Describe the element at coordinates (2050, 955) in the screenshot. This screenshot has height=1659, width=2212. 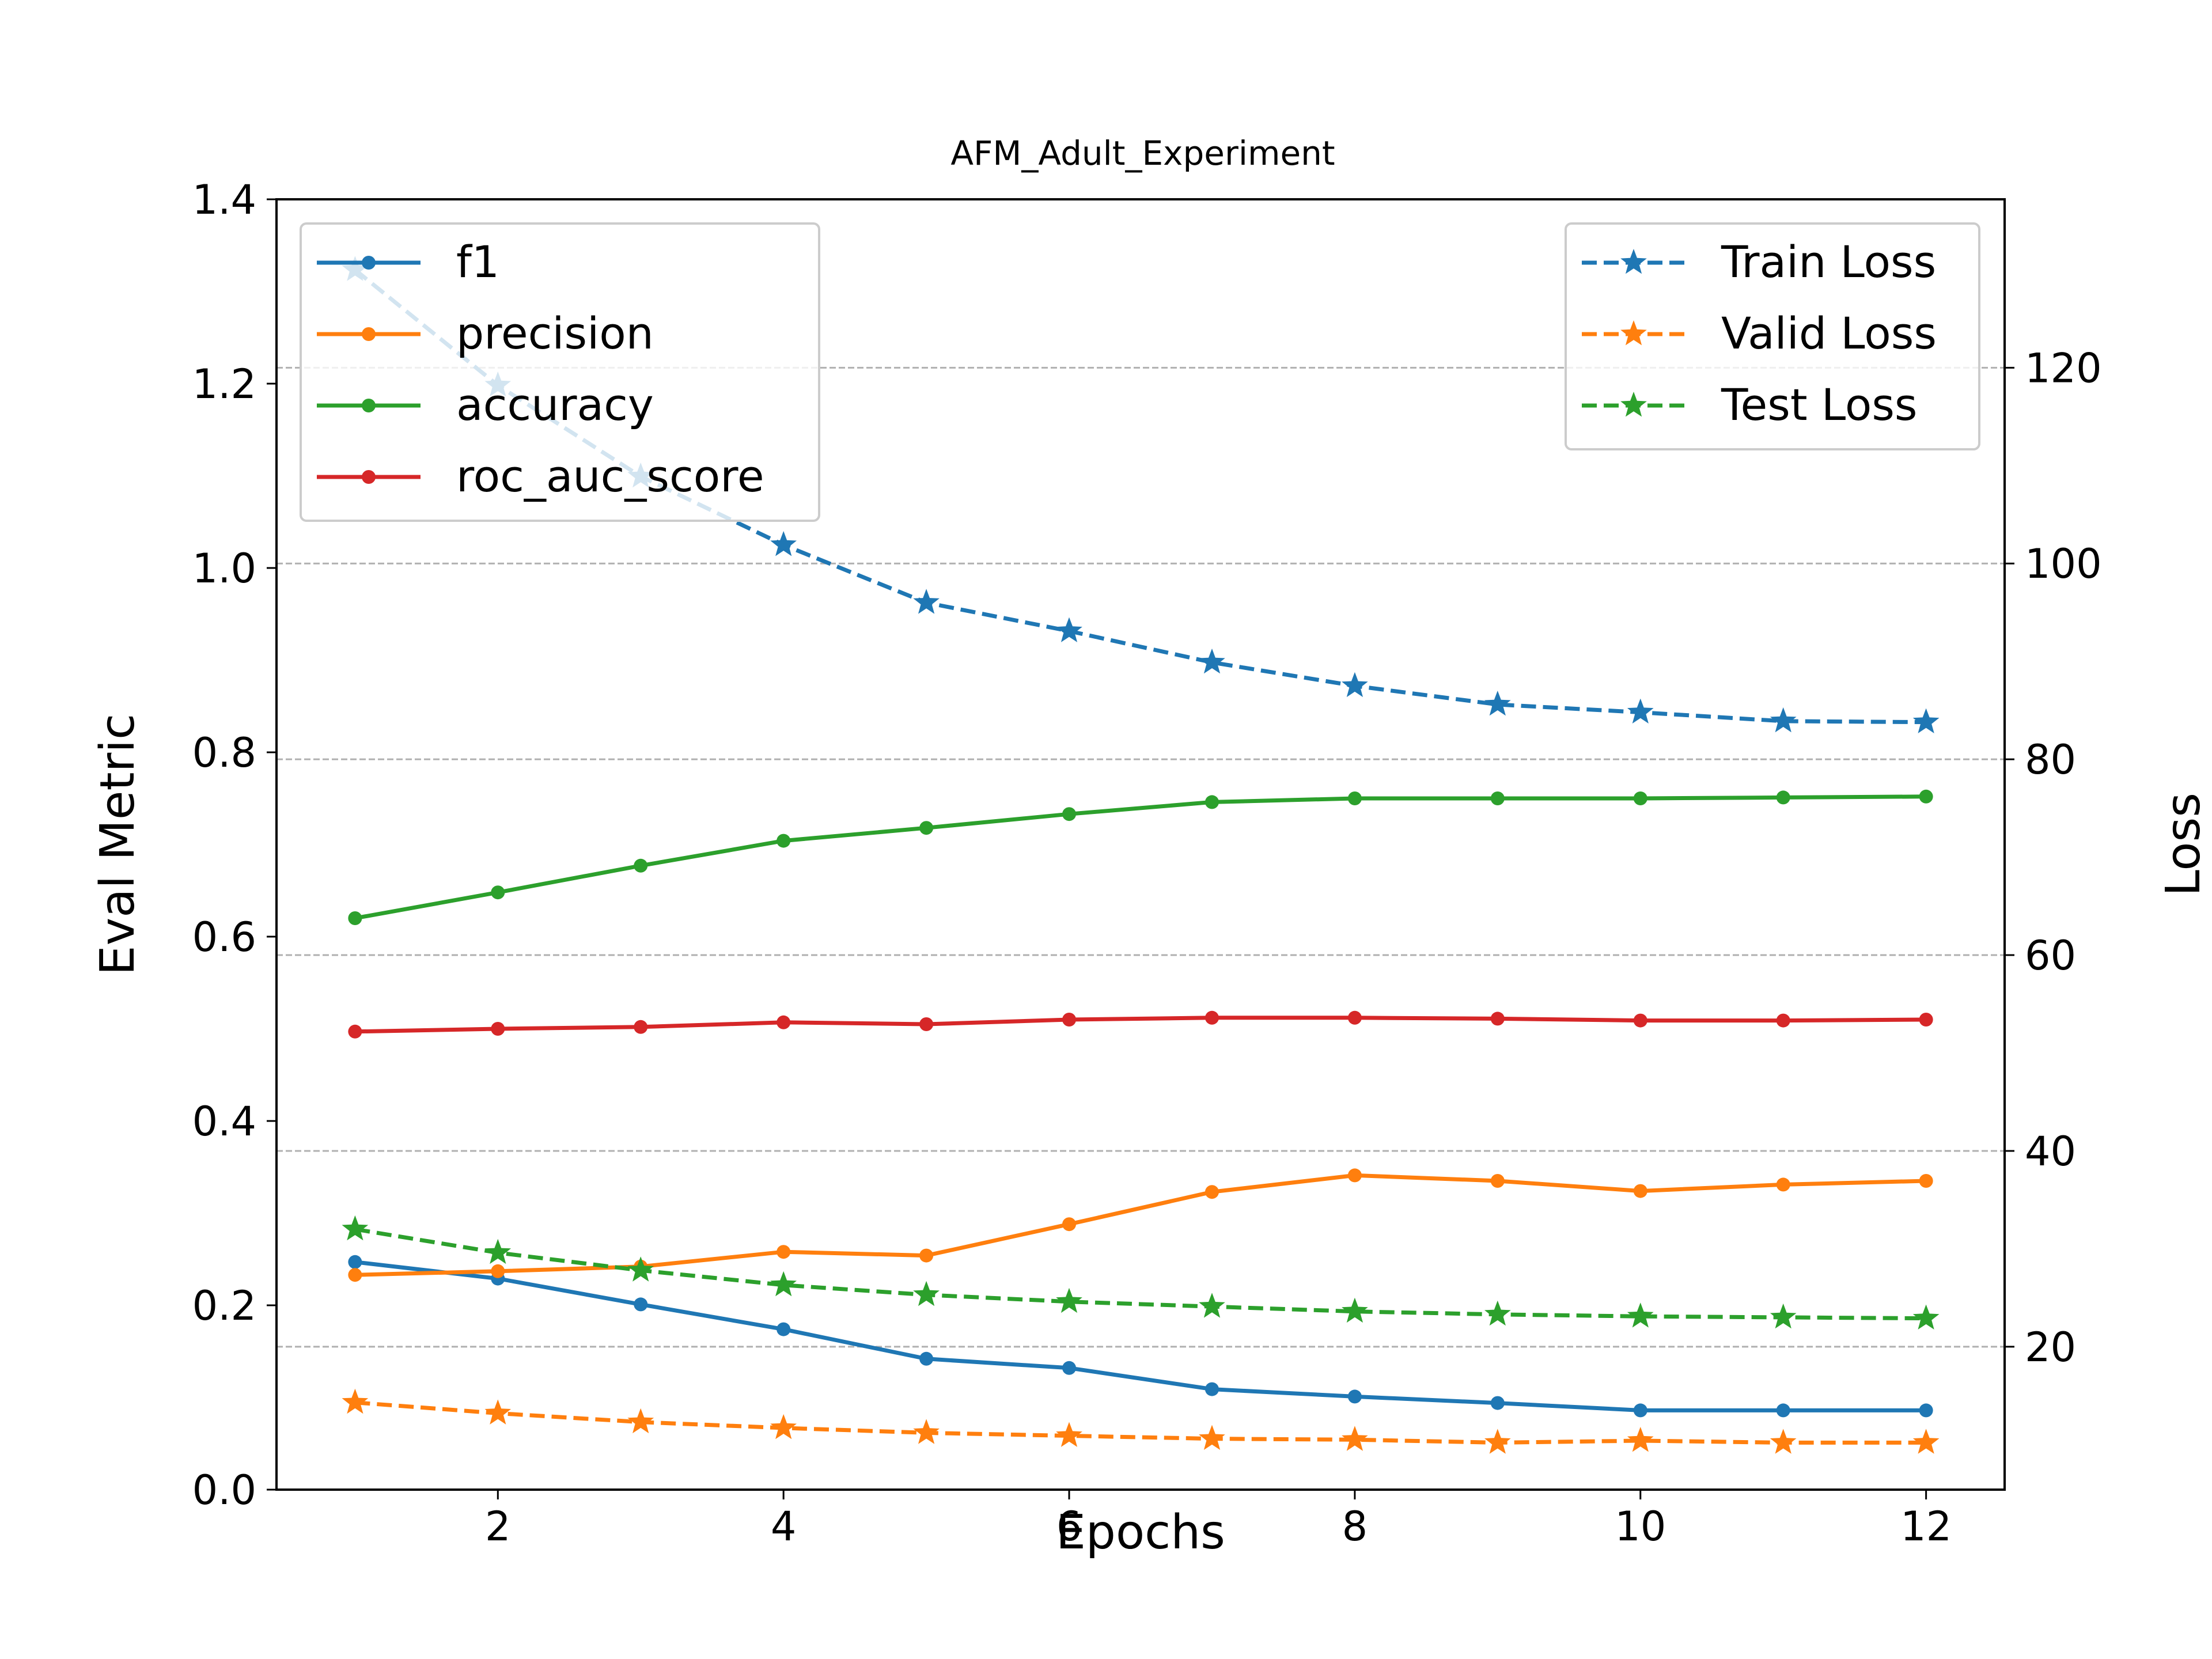
I see `y-tick-label-right: 60` at that location.